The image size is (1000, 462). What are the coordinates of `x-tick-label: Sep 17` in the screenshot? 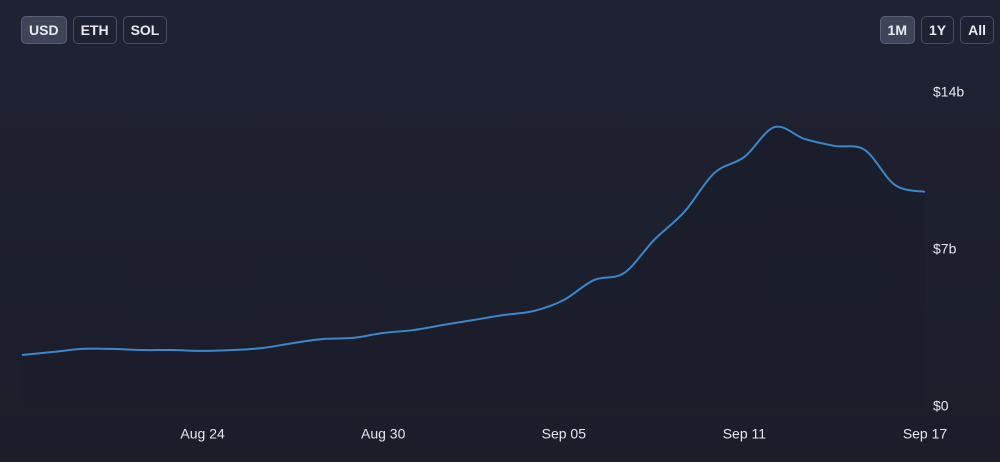 It's located at (925, 434).